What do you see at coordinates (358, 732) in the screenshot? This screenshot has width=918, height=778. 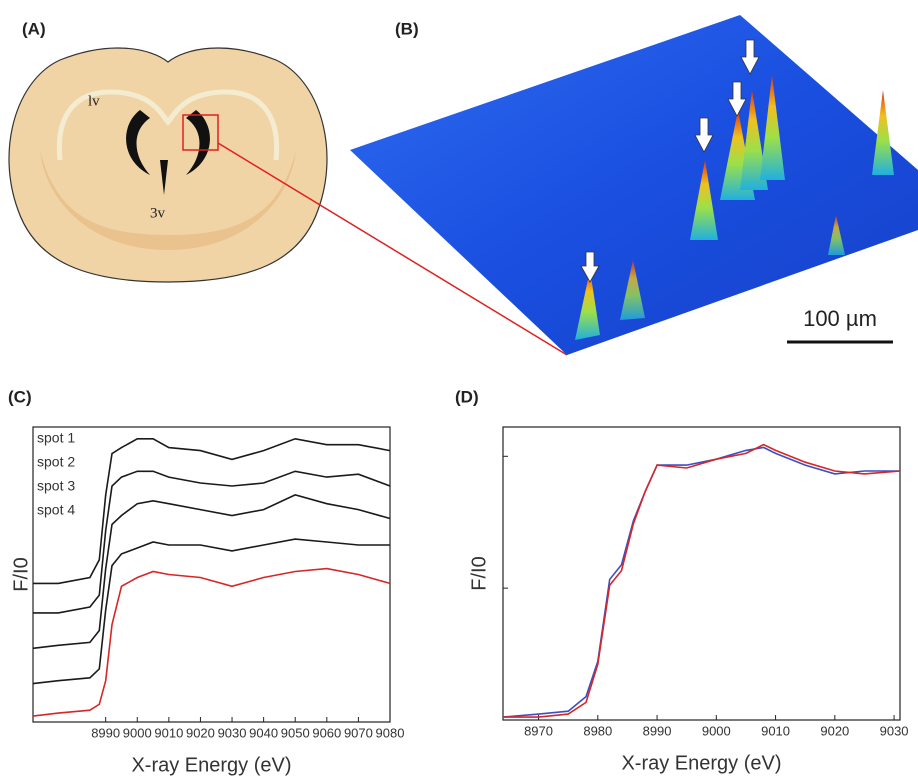 I see `x-tick-label: 9070` at bounding box center [358, 732].